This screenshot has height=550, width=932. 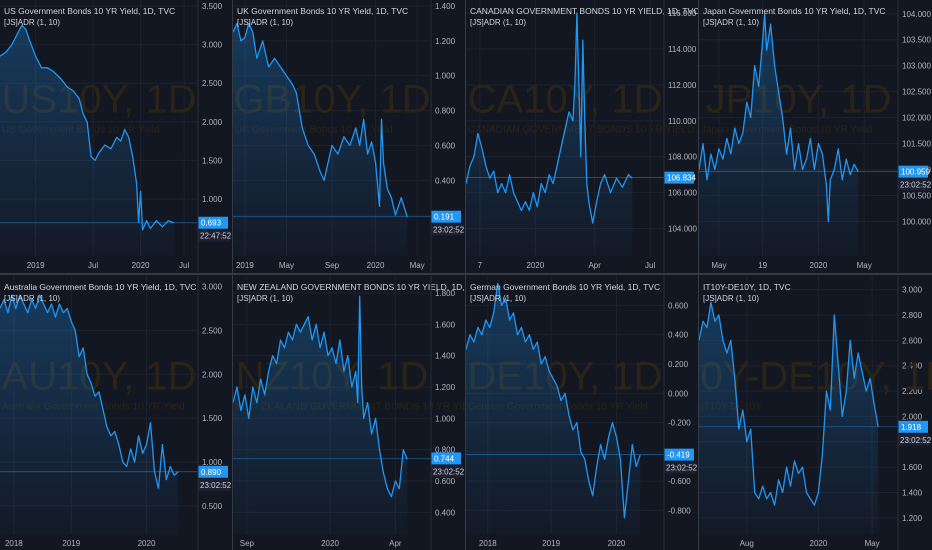 What do you see at coordinates (211, 472) in the screenshot?
I see `last-value-label: 0.890` at bounding box center [211, 472].